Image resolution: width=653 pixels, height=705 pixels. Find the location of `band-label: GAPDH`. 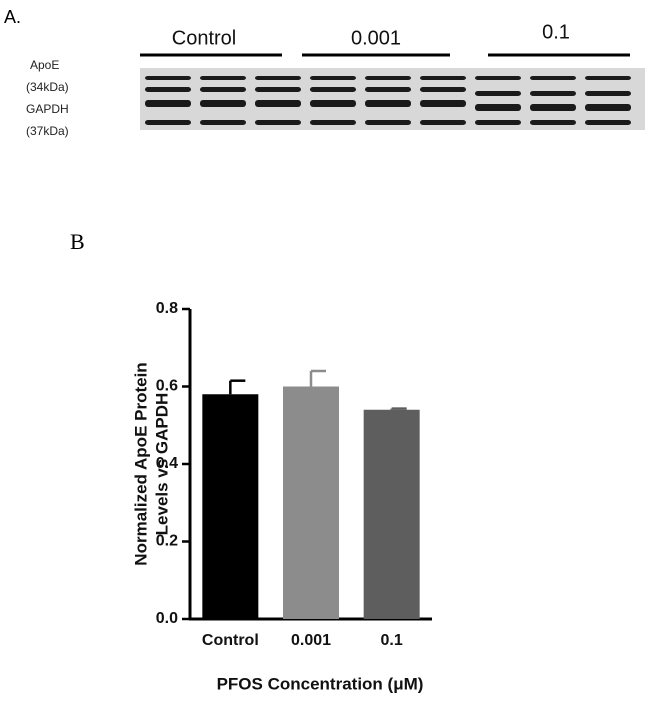

band-label: GAPDH is located at coordinates (47, 109).